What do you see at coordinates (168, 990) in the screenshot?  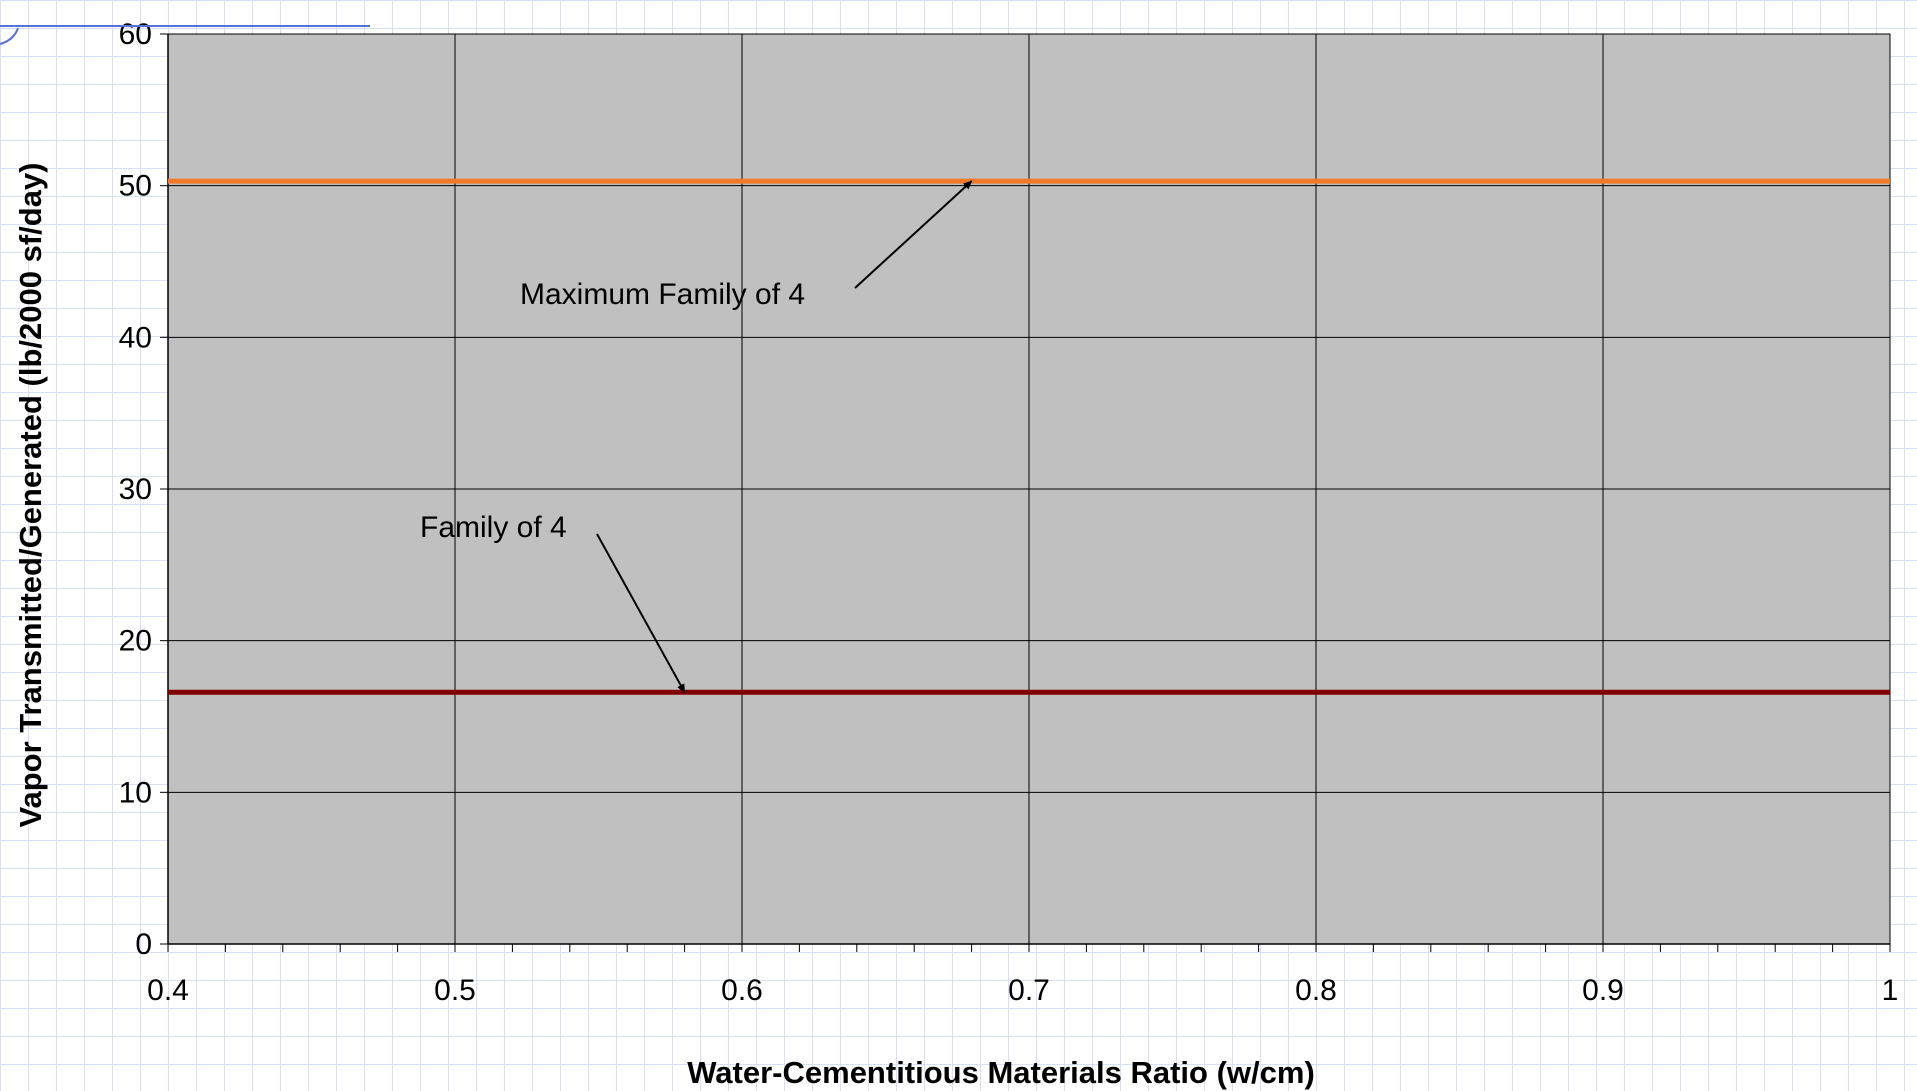 I see `x-tick-label: 0.4` at bounding box center [168, 990].